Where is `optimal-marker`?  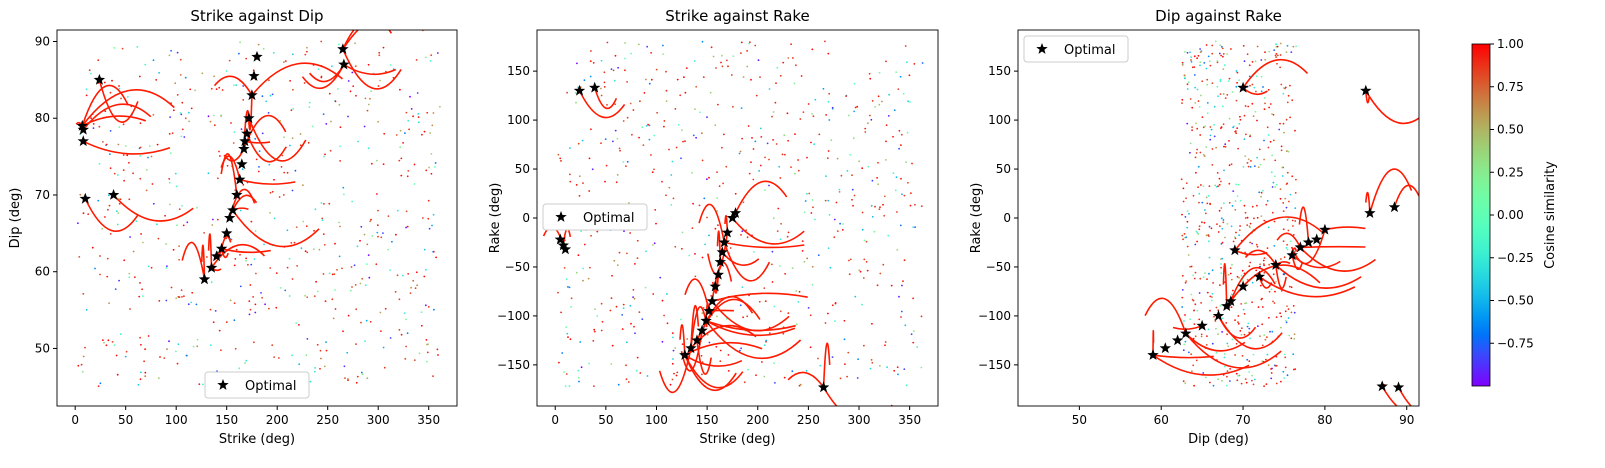 optimal-marker is located at coordinates (1317, 239).